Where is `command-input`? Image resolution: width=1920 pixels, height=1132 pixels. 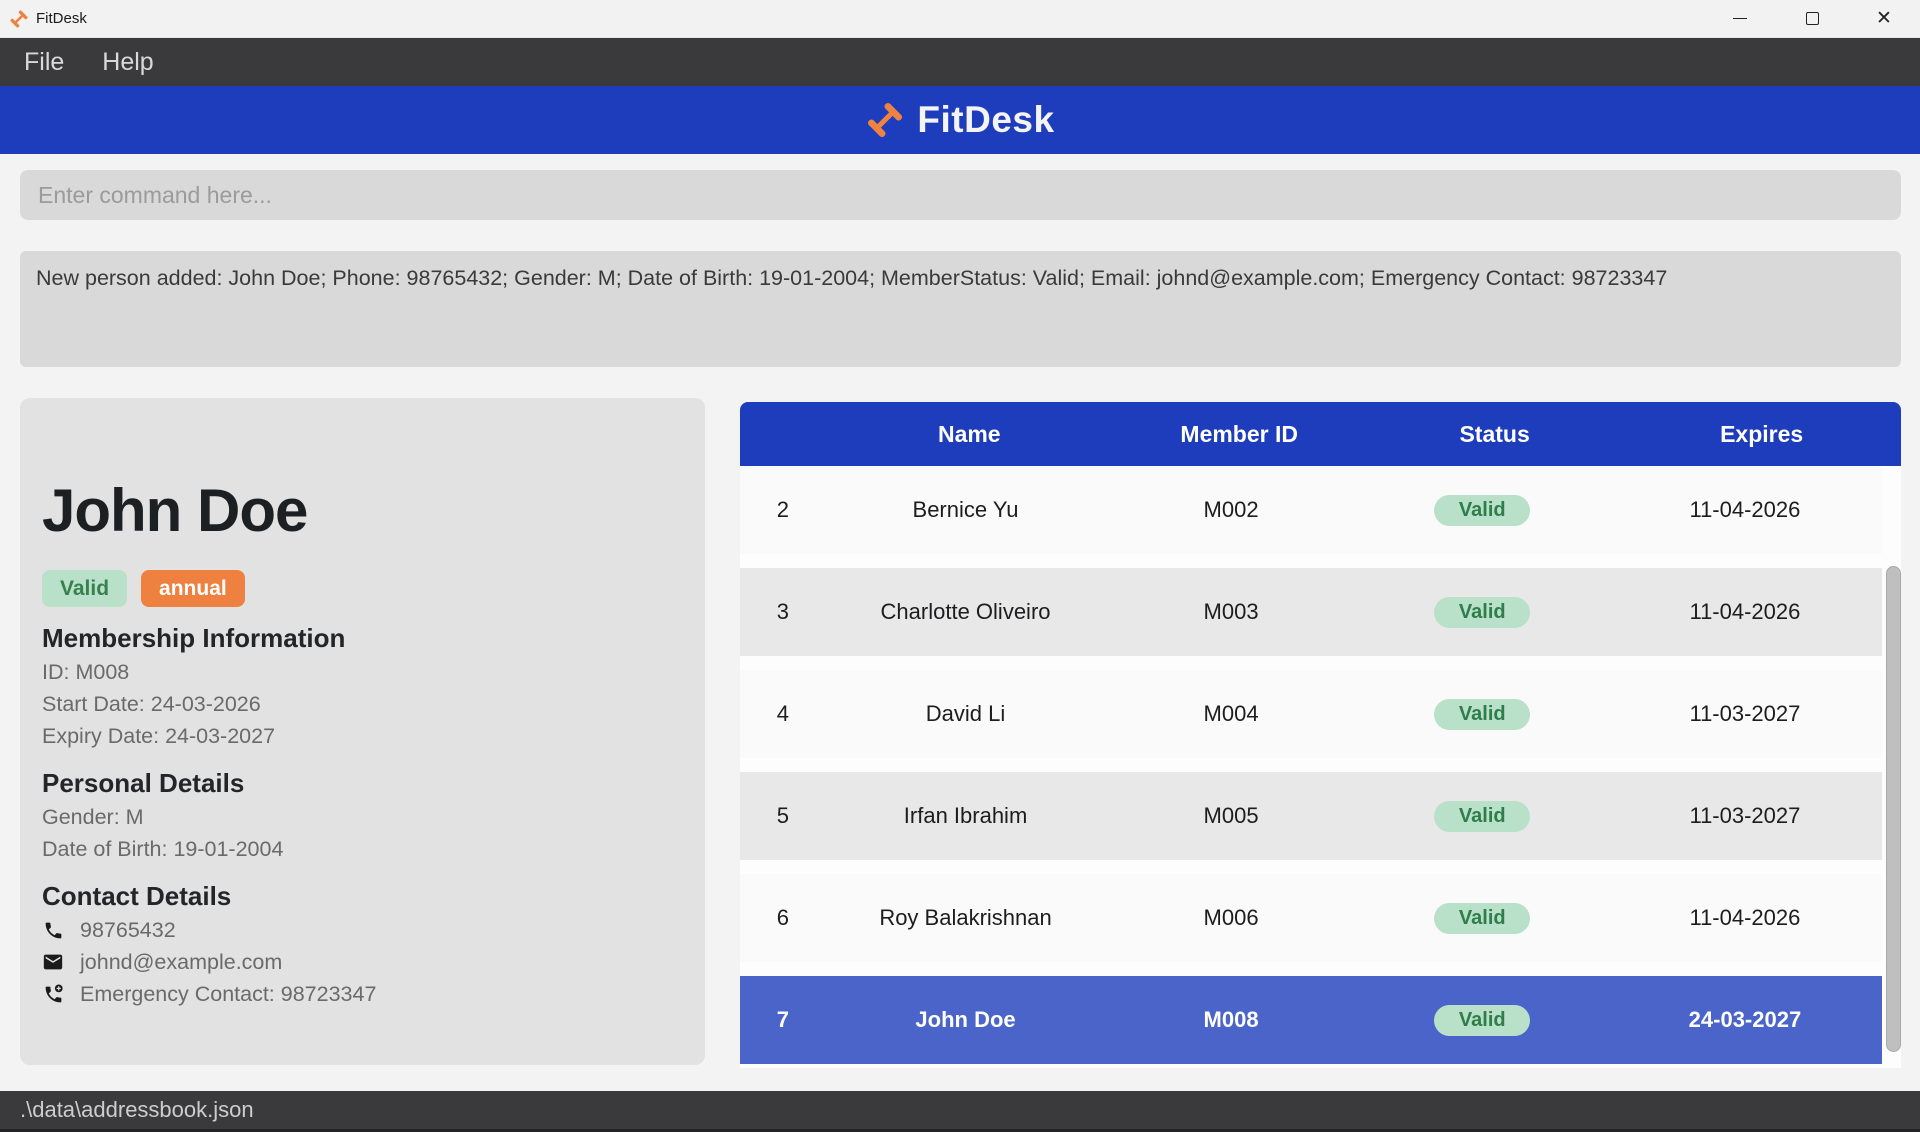
command-input is located at coordinates (960, 195).